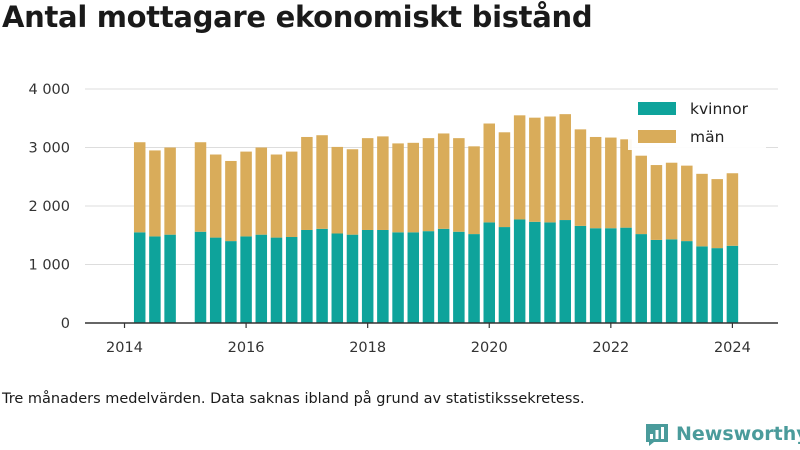 The image size is (800, 450). I want to click on y-tick-label: 1 000, so click(49, 266).